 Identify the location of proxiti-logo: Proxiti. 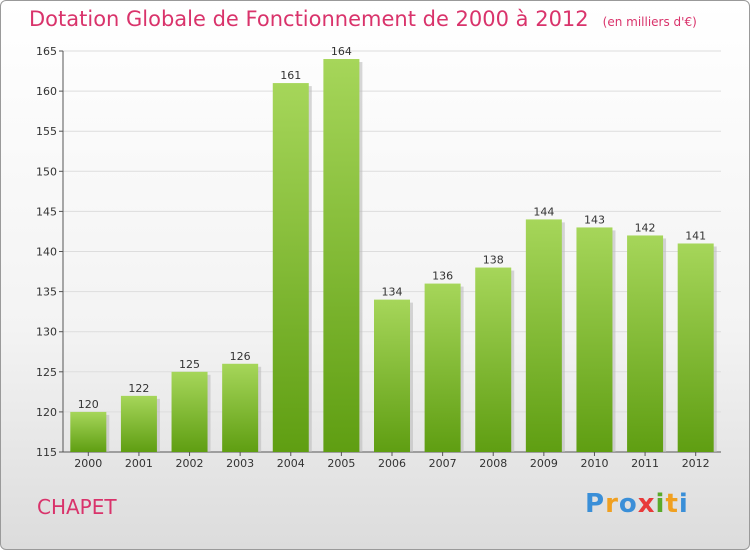
(637, 504).